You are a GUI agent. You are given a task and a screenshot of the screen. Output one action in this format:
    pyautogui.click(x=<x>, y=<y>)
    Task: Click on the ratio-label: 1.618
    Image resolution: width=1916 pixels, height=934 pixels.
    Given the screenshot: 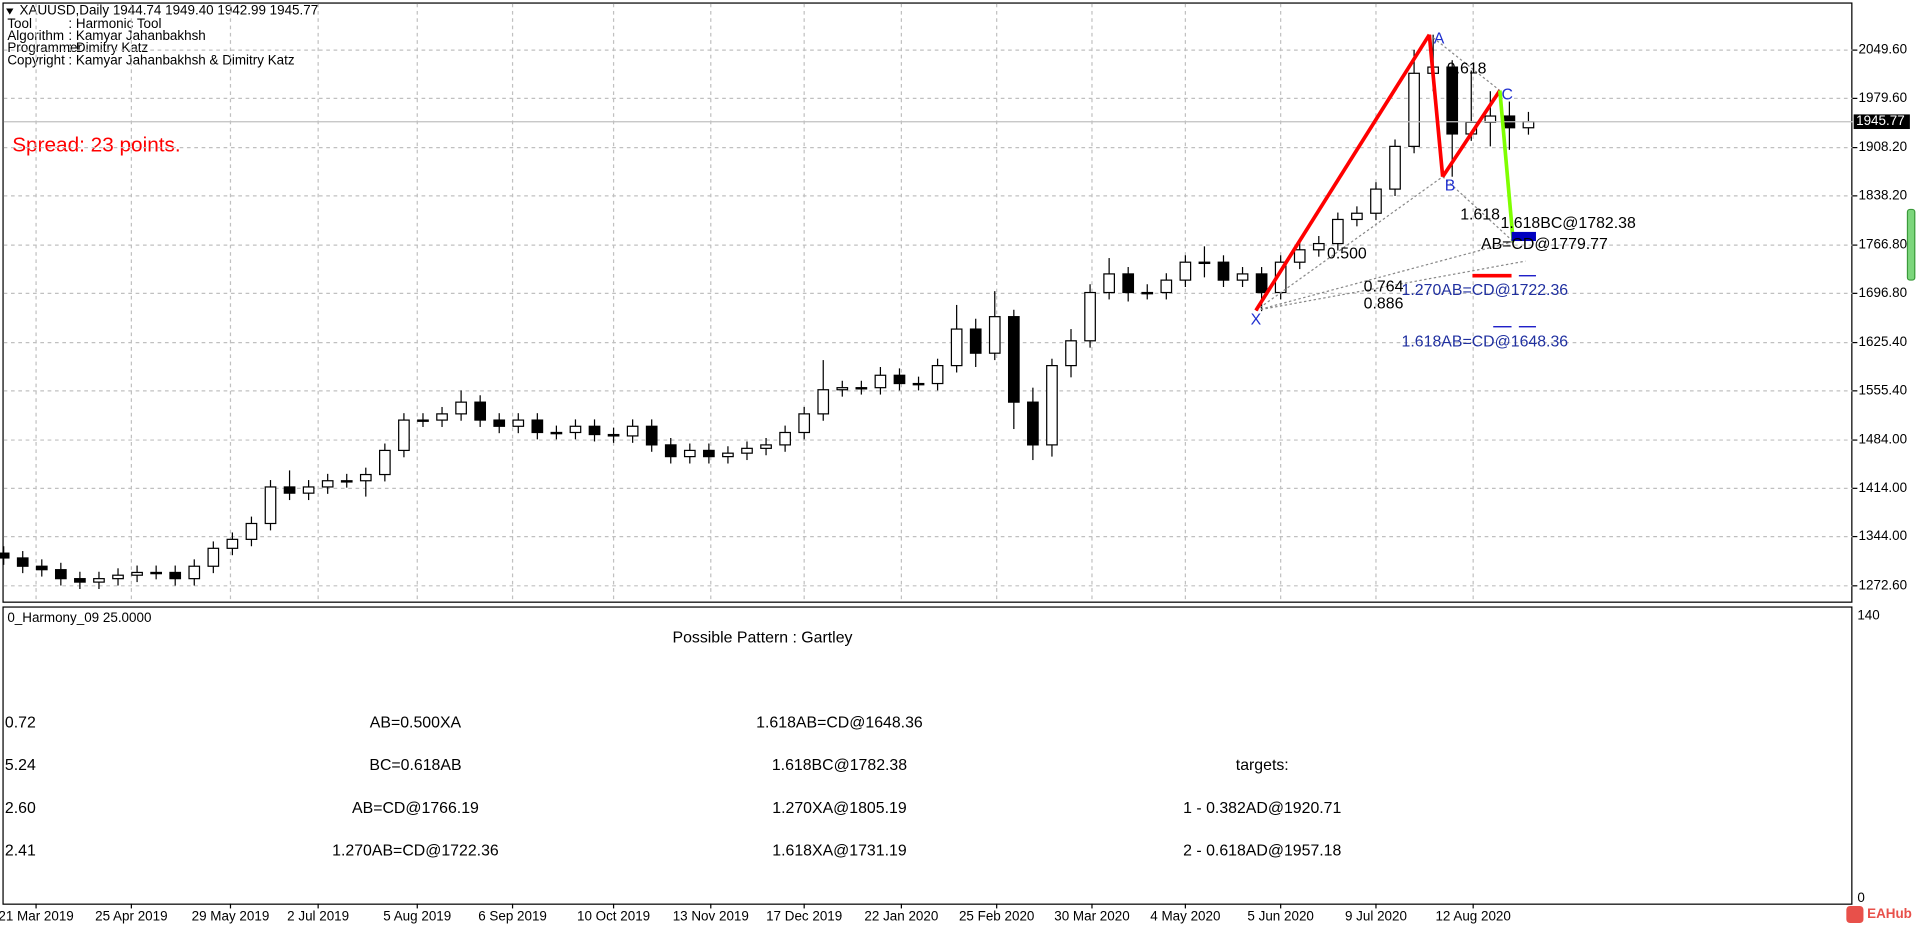 What is the action you would take?
    pyautogui.click(x=1480, y=215)
    